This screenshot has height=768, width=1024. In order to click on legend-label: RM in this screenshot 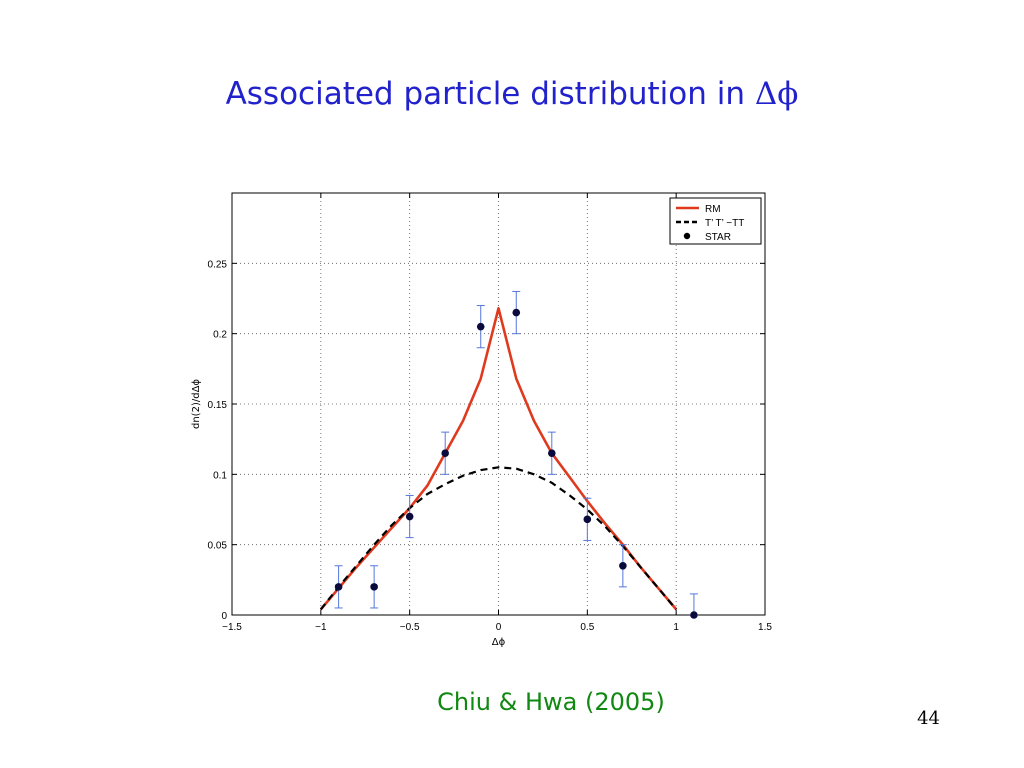, I will do `click(713, 209)`.